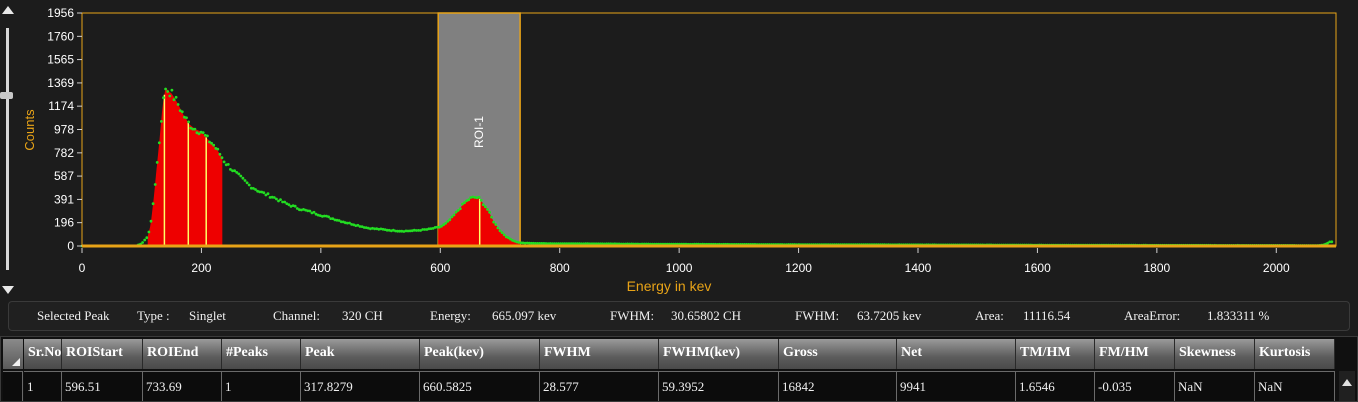  What do you see at coordinates (1347, 386) in the screenshot?
I see `table-scroll-up-icon` at bounding box center [1347, 386].